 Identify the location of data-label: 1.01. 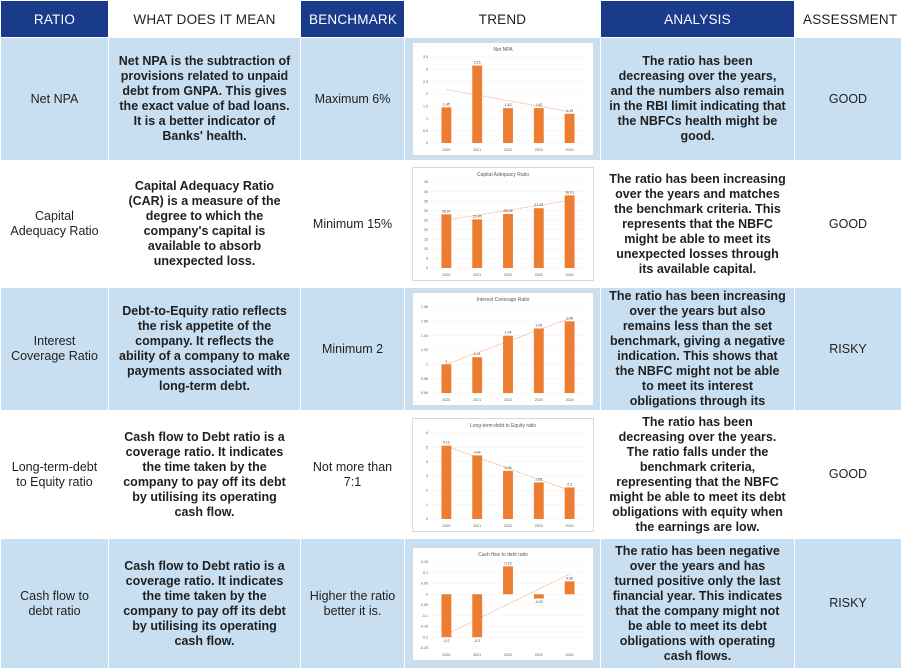
(476, 354).